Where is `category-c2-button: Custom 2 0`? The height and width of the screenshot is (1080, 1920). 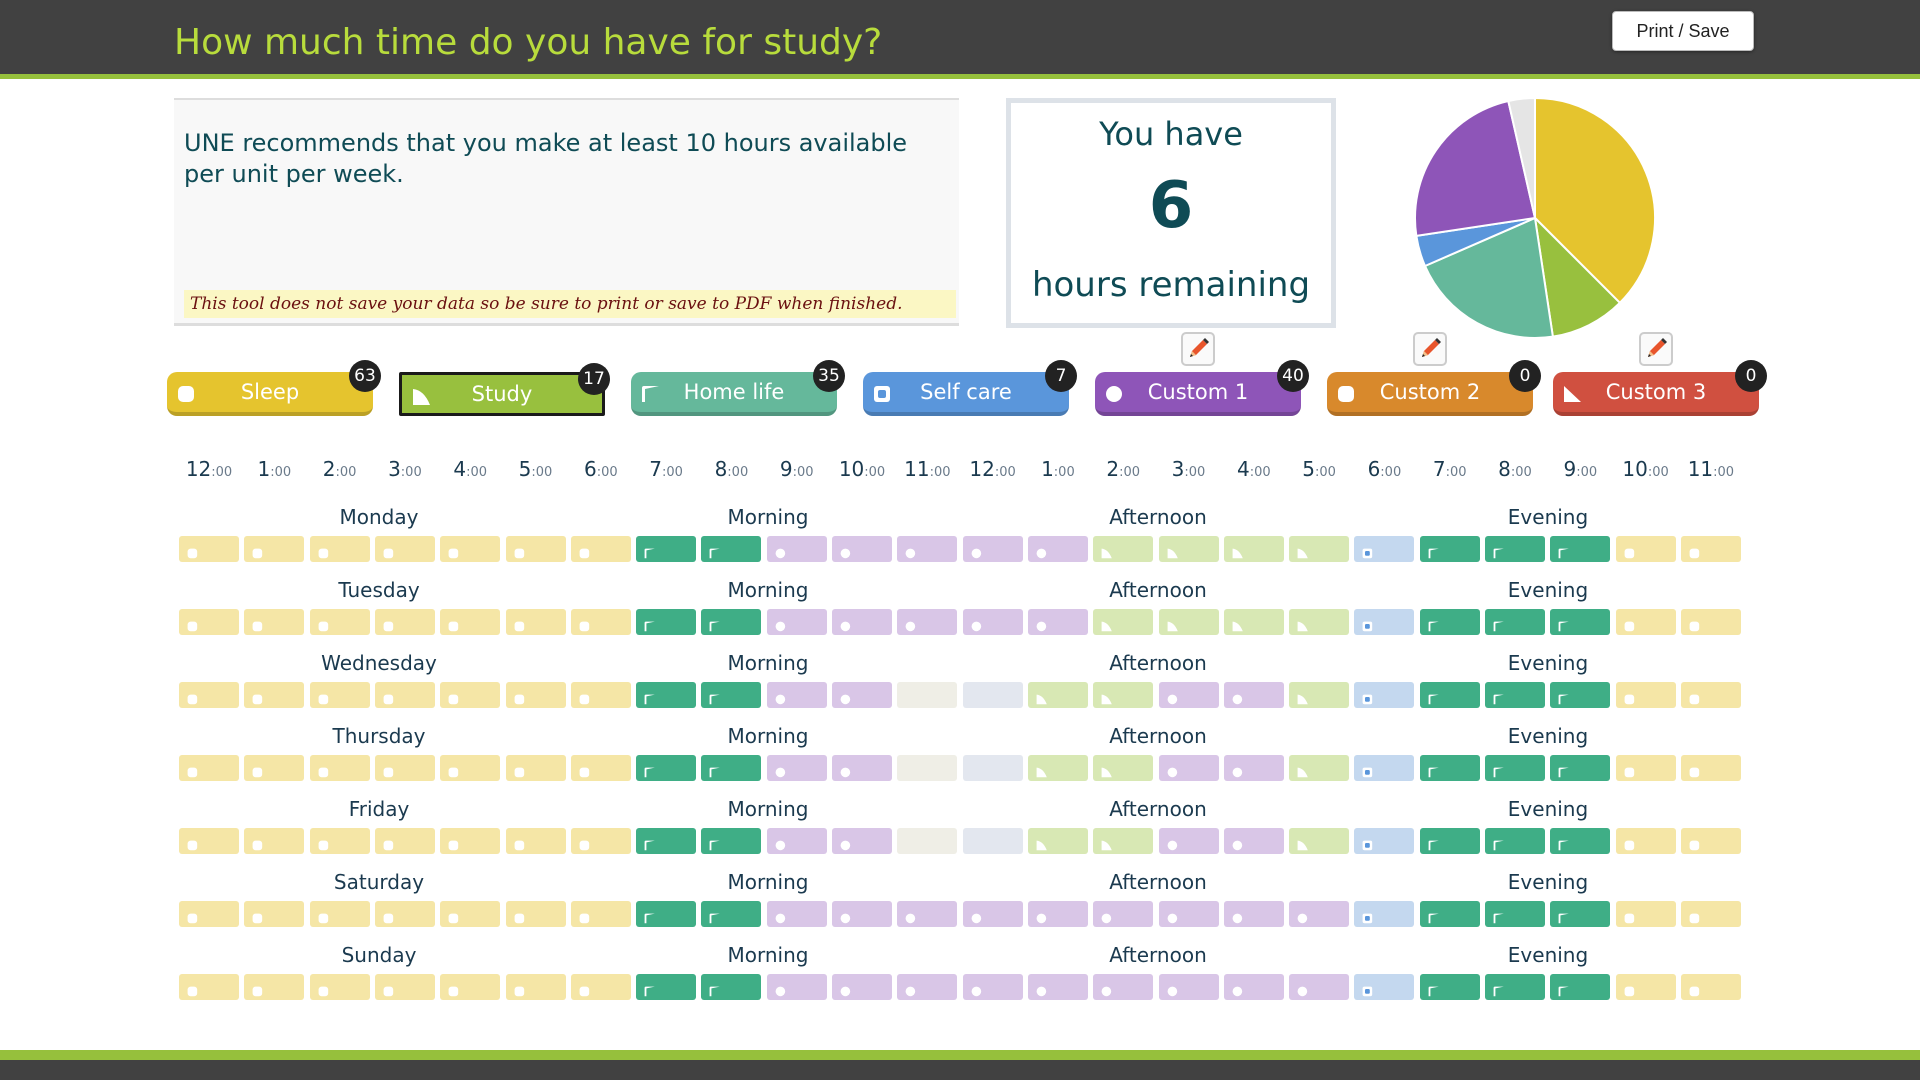 category-c2-button: Custom 2 0 is located at coordinates (1434, 388).